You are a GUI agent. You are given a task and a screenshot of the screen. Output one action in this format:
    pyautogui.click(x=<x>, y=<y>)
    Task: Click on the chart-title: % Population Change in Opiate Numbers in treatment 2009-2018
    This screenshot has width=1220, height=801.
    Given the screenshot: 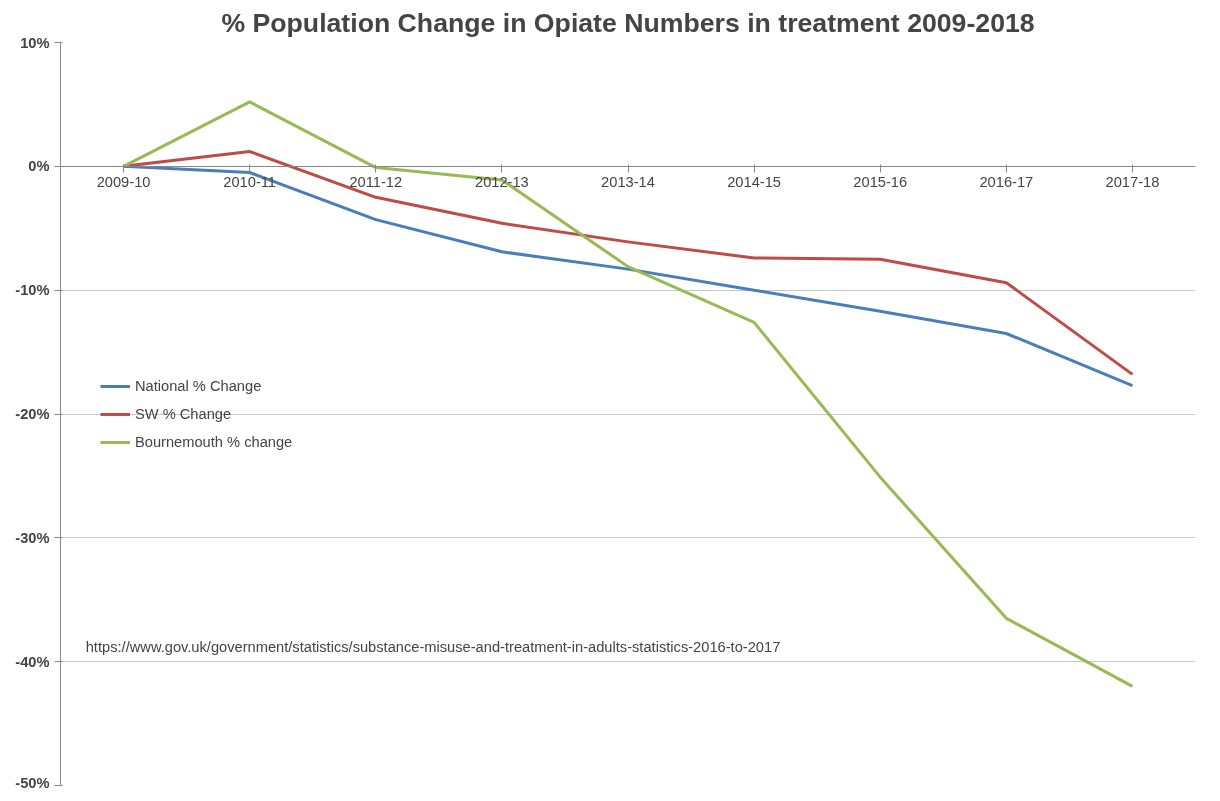 What is the action you would take?
    pyautogui.click(x=628, y=22)
    